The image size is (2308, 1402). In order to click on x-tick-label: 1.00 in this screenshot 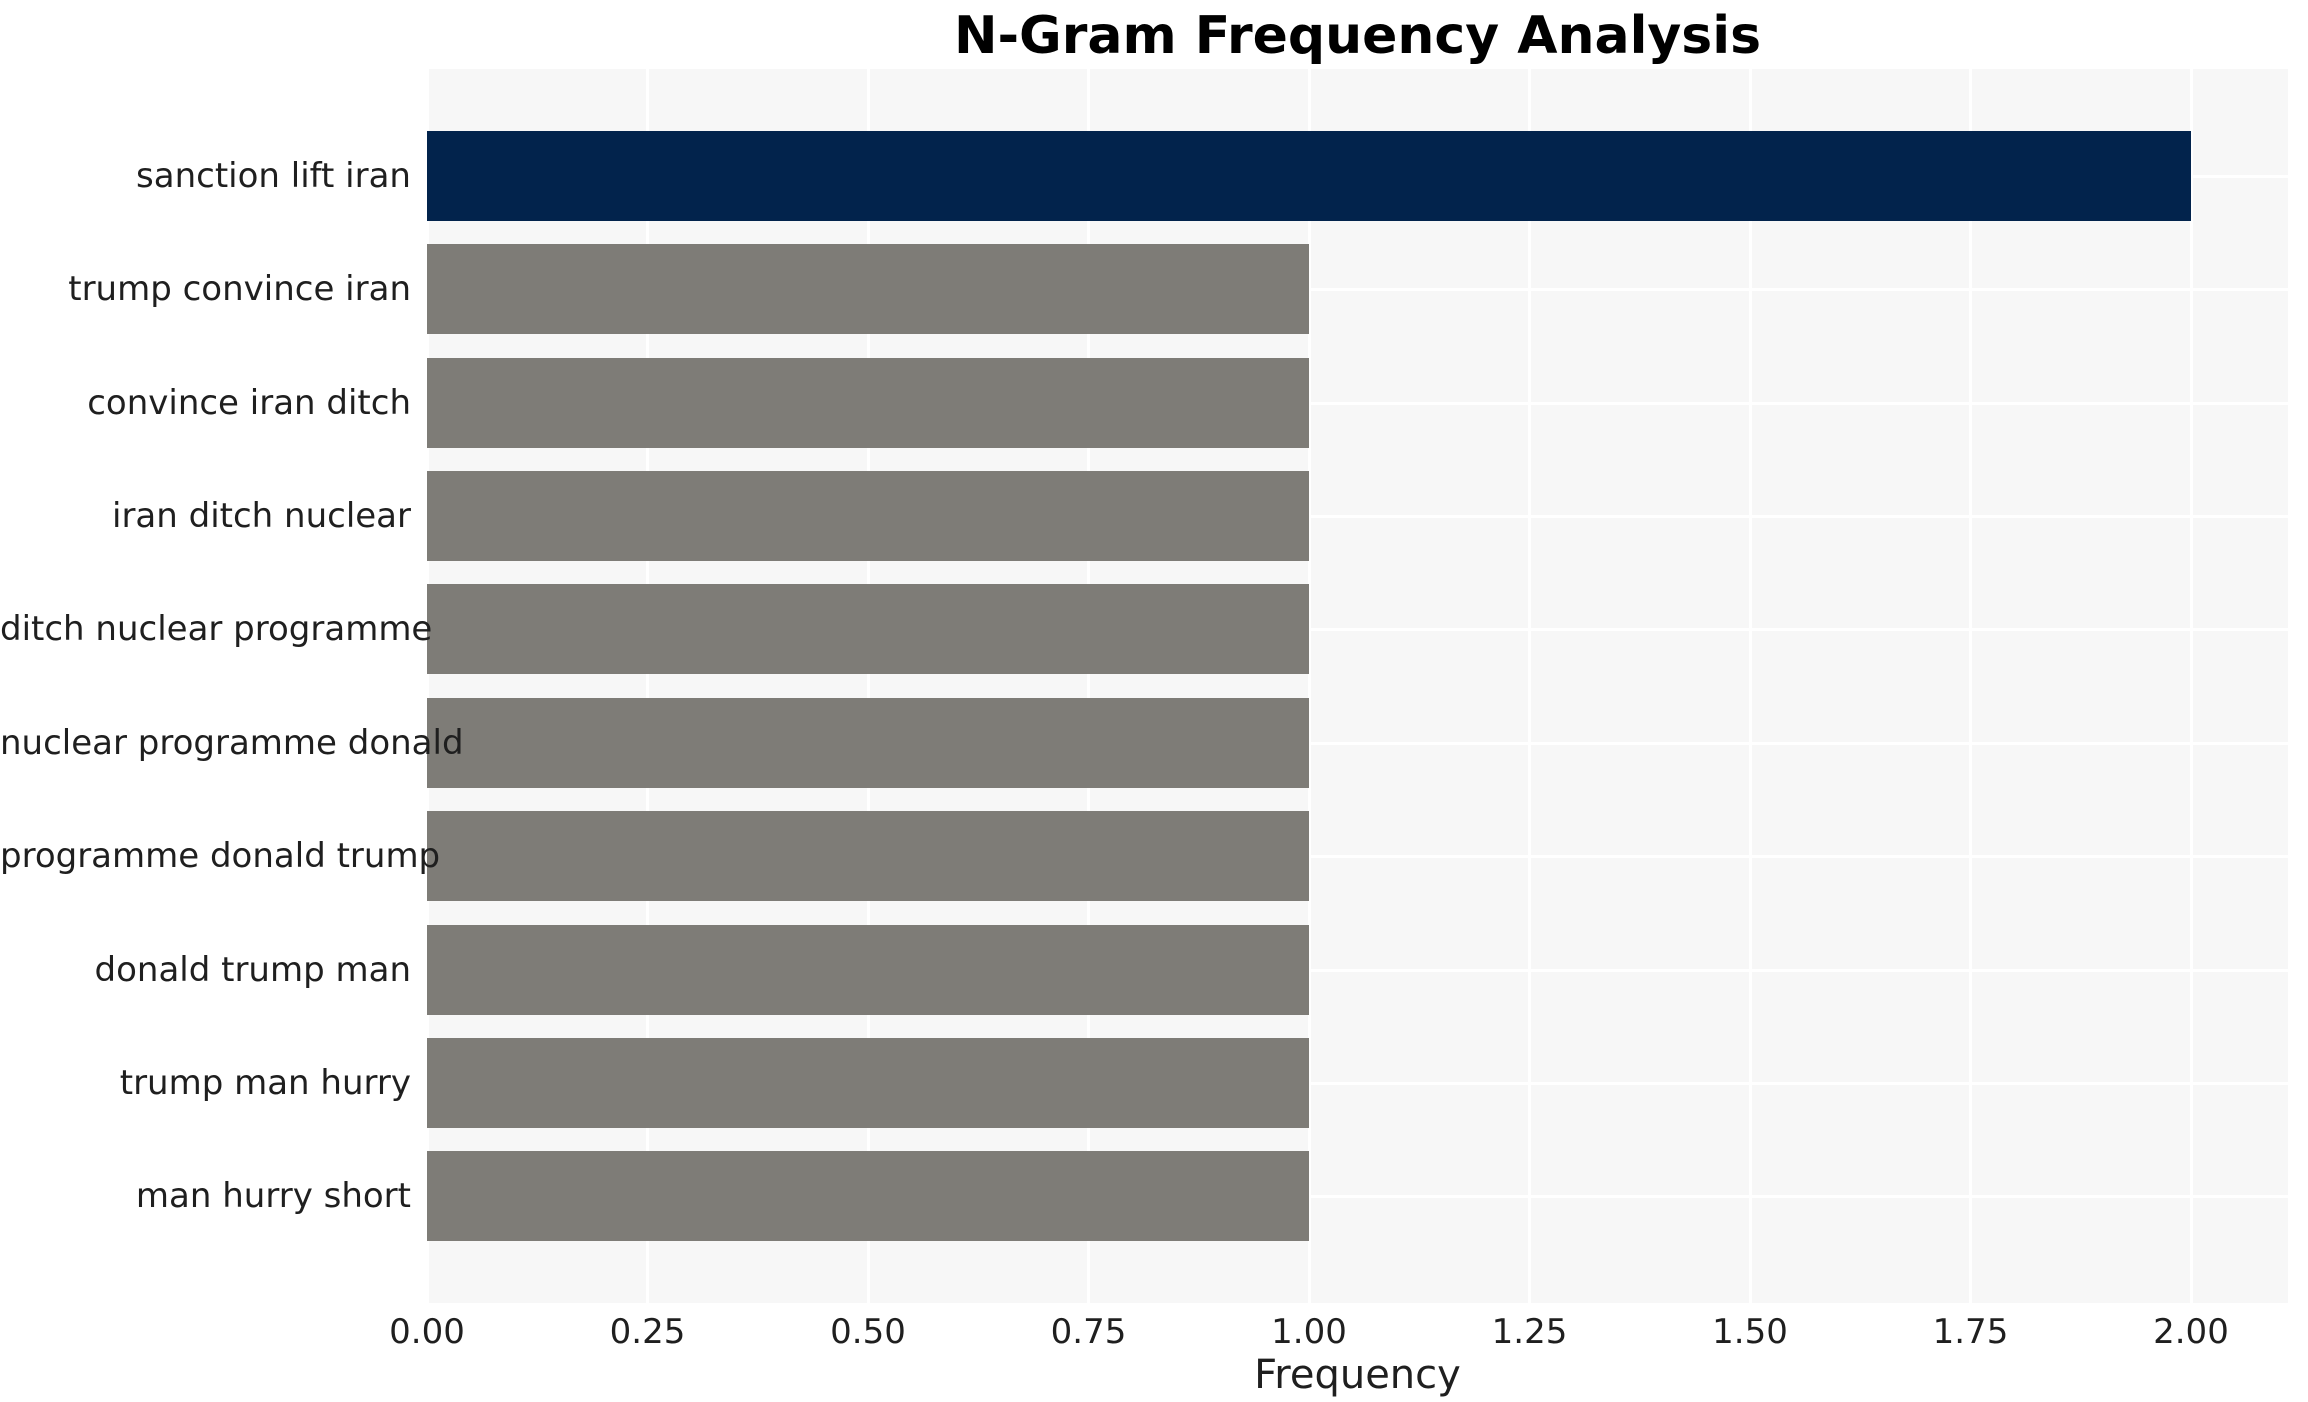, I will do `click(1309, 1332)`.